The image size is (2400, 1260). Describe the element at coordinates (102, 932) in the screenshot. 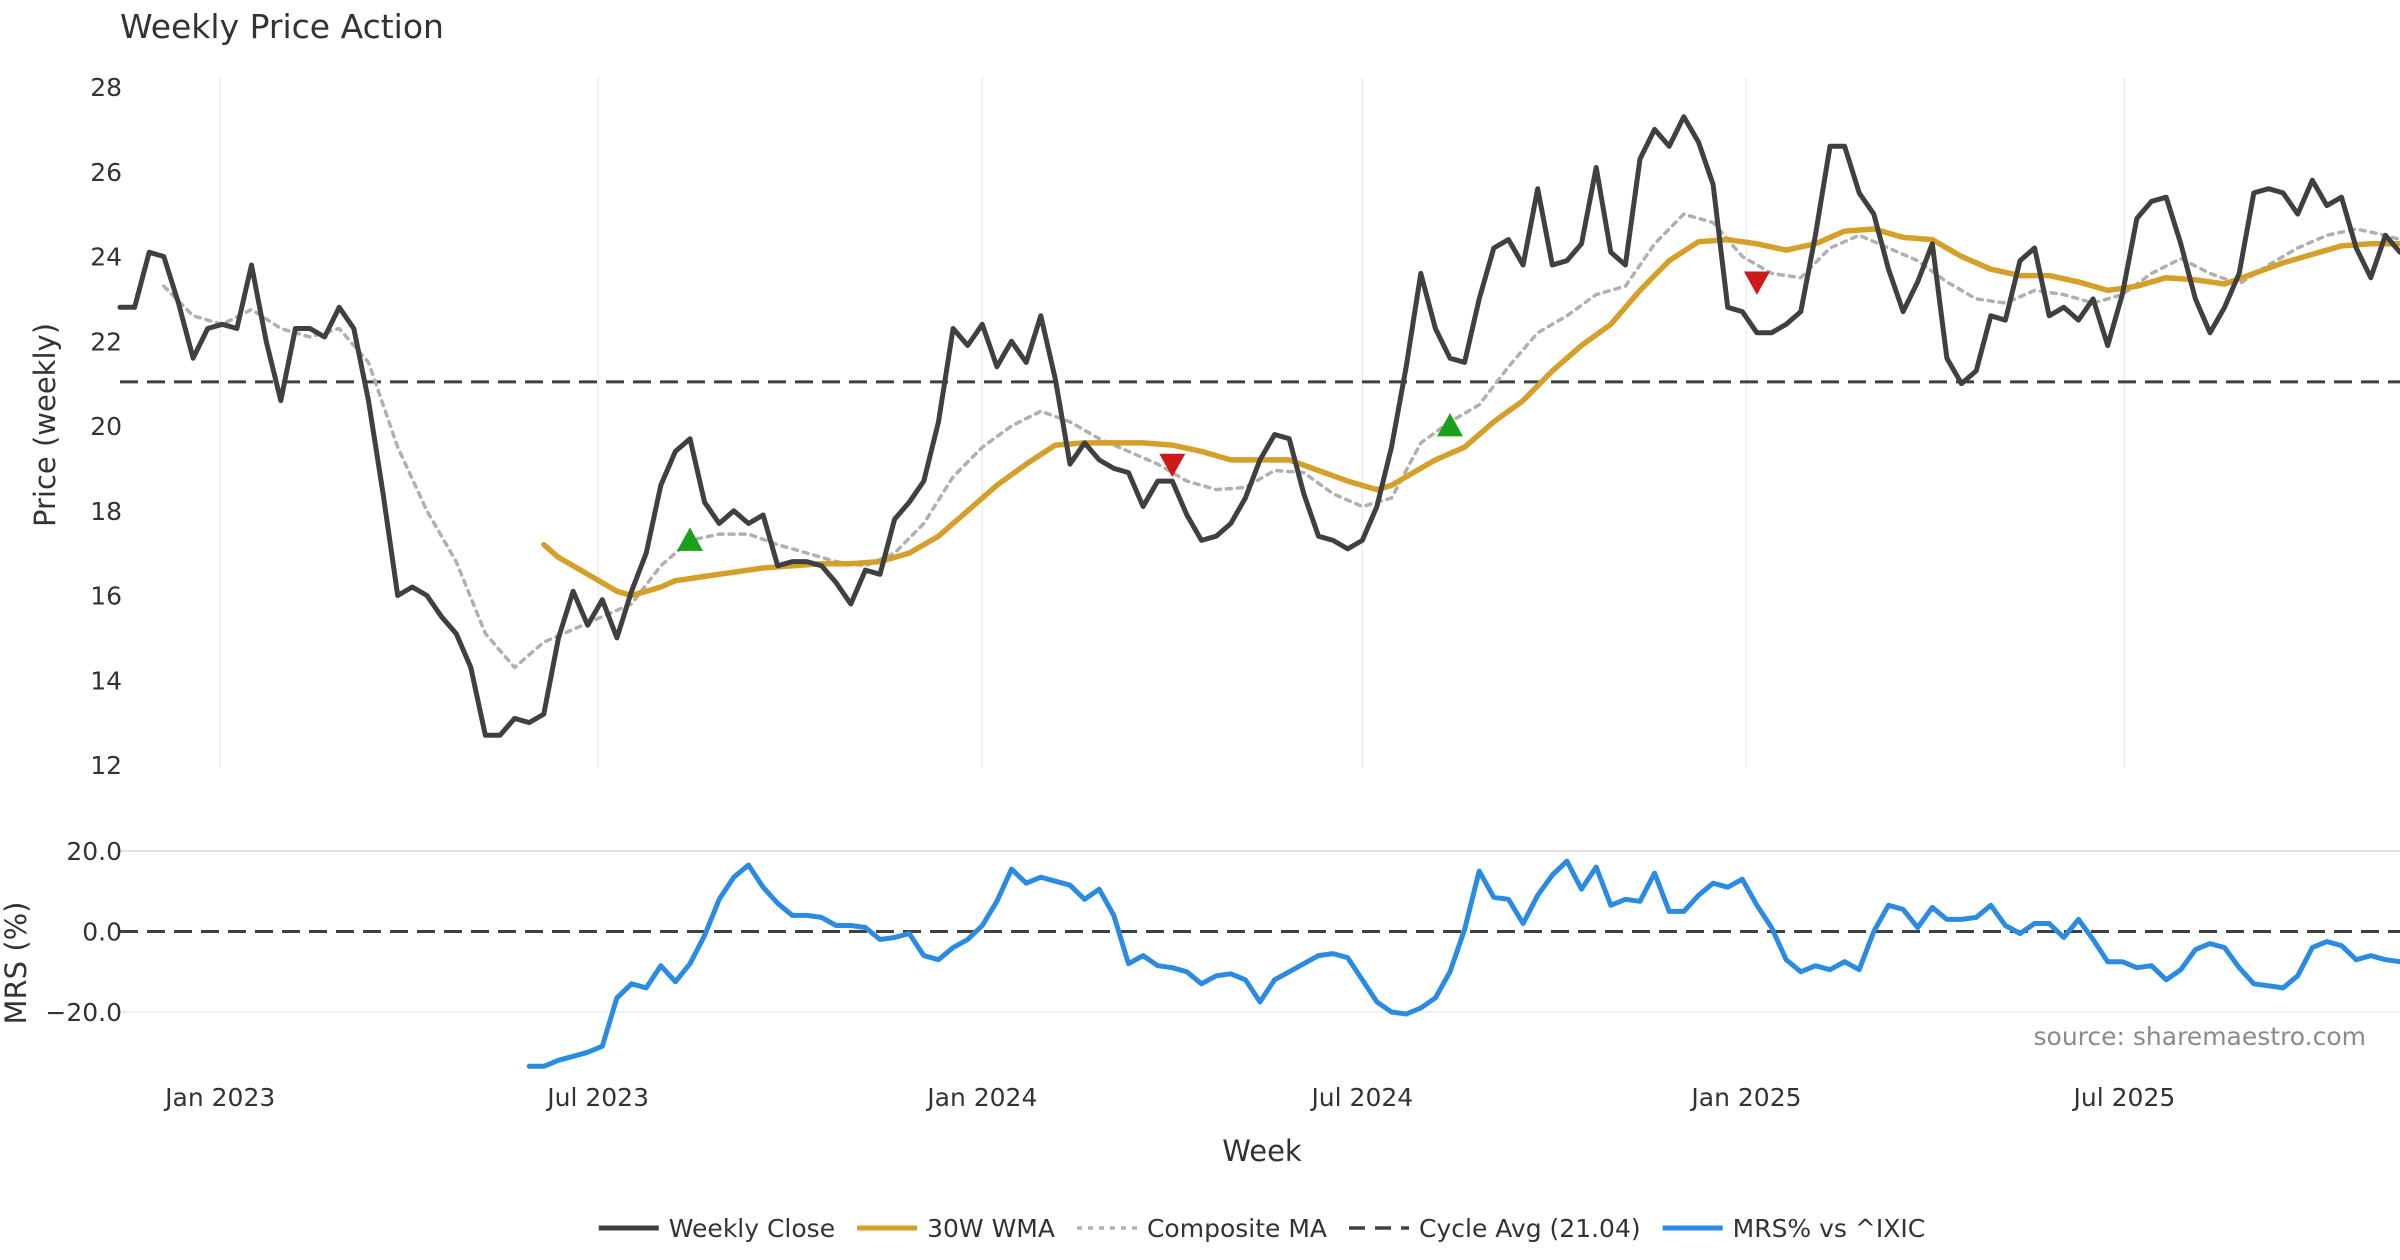

I see `mrs-y-tick: 0.0` at that location.